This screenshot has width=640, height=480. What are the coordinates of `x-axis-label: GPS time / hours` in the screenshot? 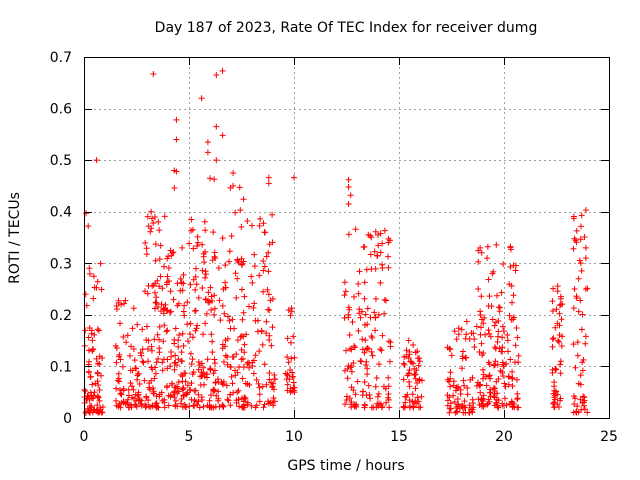 It's located at (345, 466).